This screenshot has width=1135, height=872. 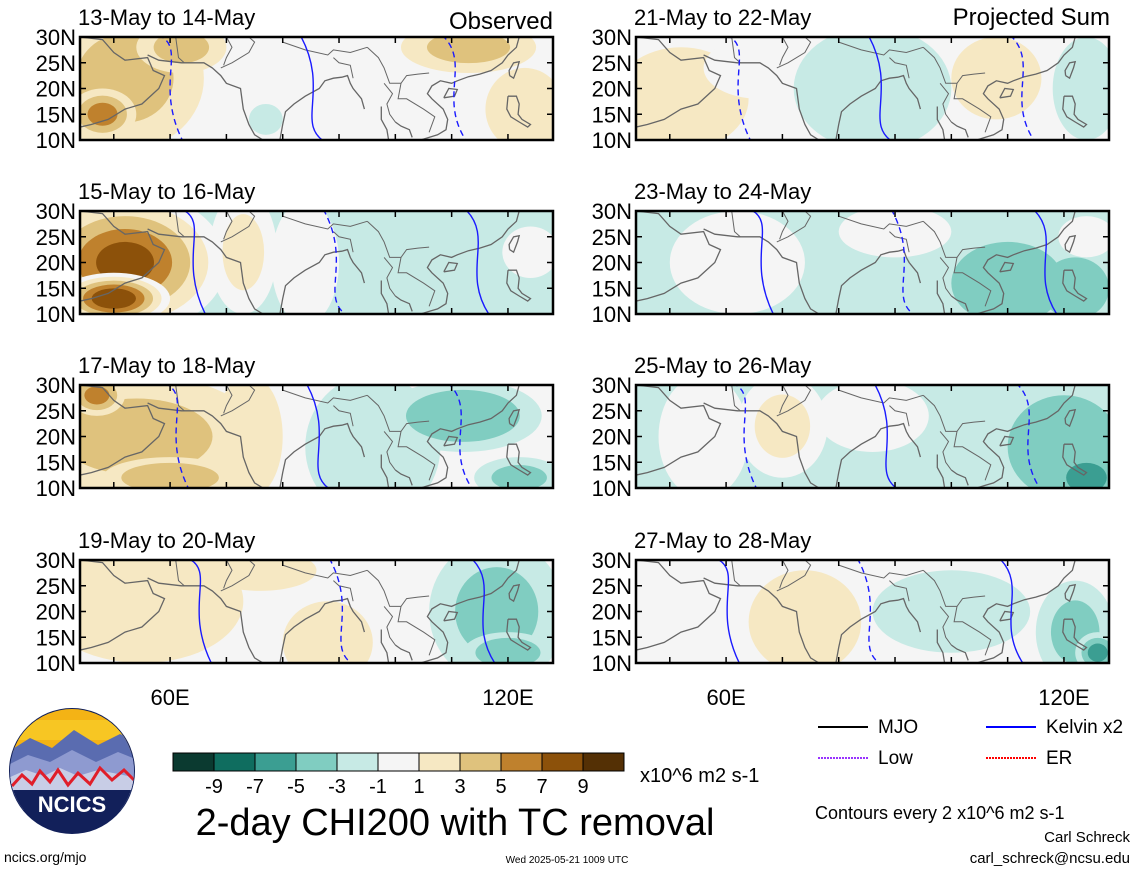 What do you see at coordinates (612, 37) in the screenshot?
I see `lat-tick-label: 30N` at bounding box center [612, 37].